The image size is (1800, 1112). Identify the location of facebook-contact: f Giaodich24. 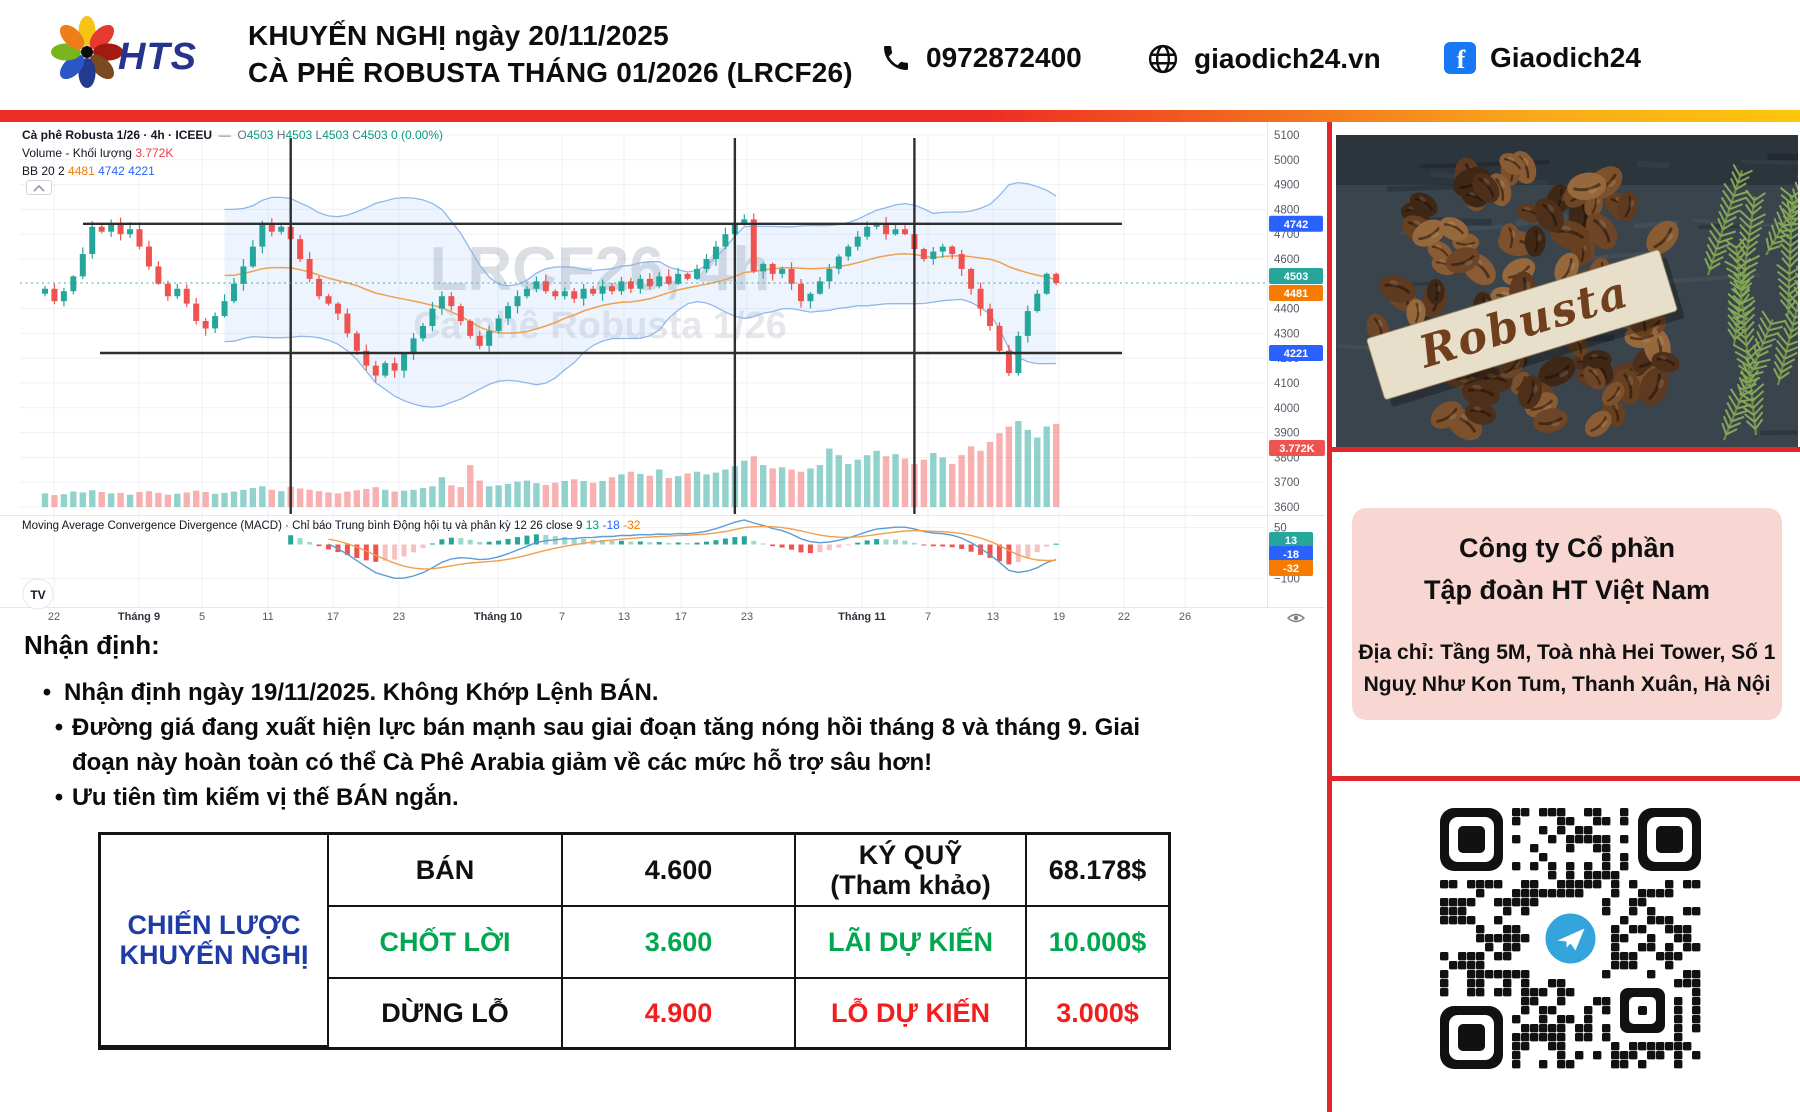
(1542, 58).